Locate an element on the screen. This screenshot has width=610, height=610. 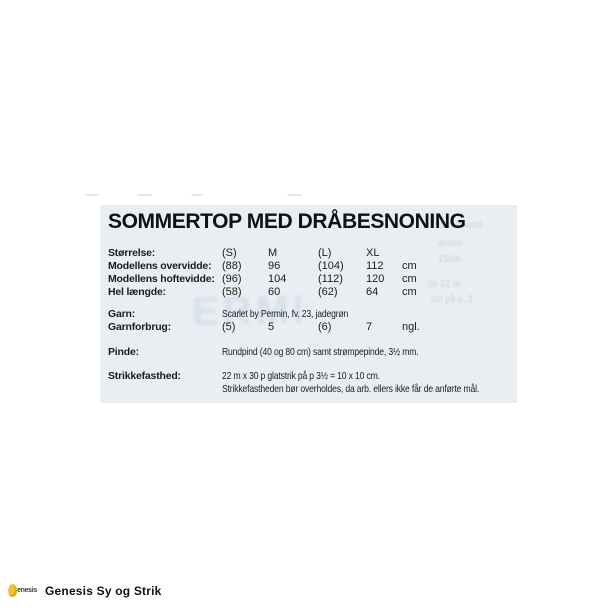
row-label: Garn: is located at coordinates (122, 314).